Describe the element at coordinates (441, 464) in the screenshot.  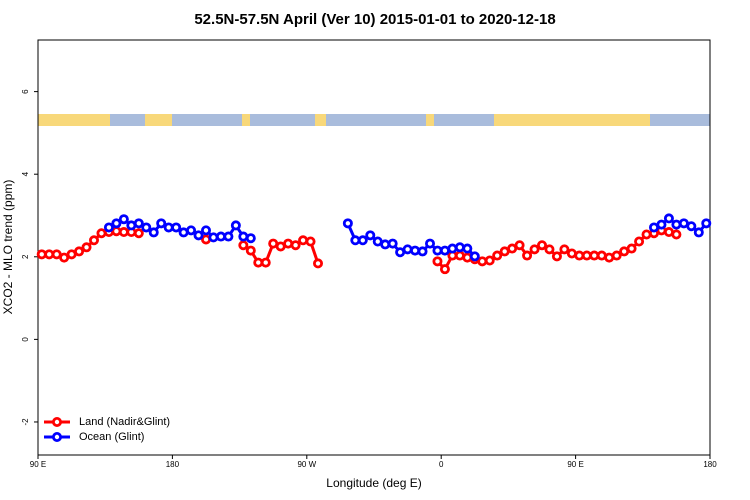
I see `x-tick-label: 0` at that location.